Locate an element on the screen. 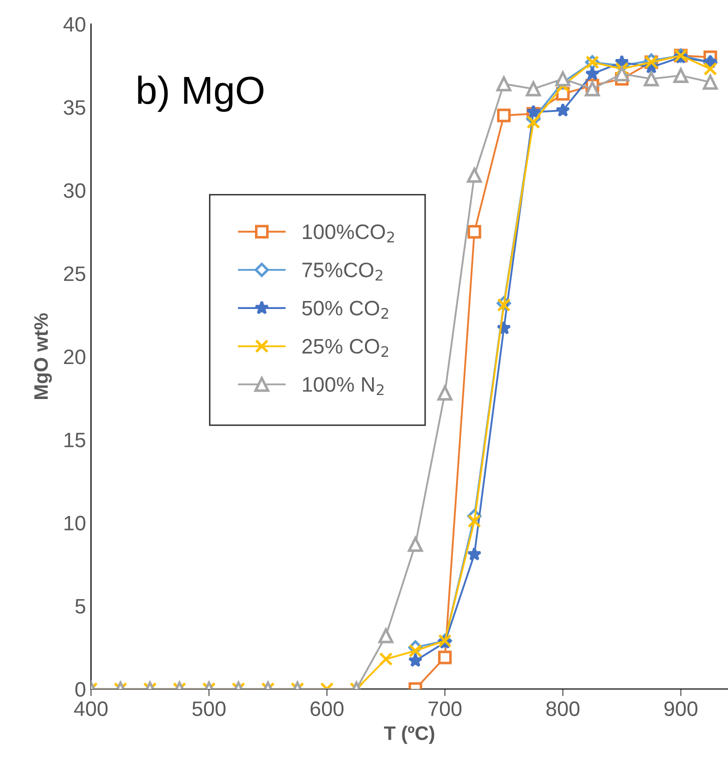 This screenshot has height=767, width=728. y-tick-label: 5 is located at coordinates (80, 606).